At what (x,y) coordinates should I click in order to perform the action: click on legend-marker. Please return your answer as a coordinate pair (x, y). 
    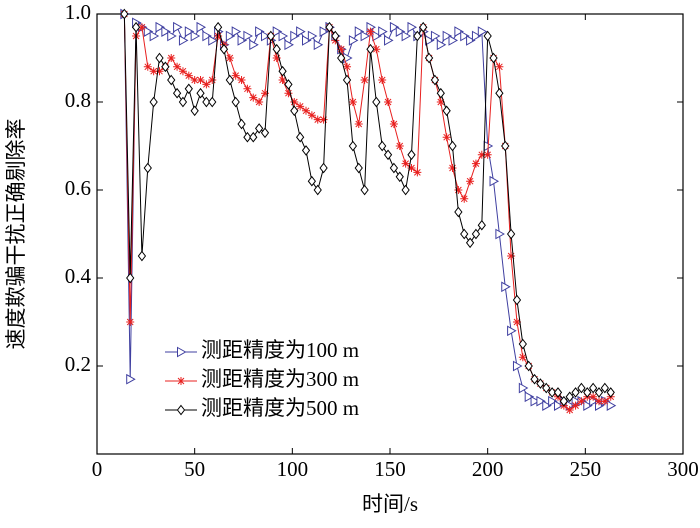
    Looking at the image, I should click on (181, 381).